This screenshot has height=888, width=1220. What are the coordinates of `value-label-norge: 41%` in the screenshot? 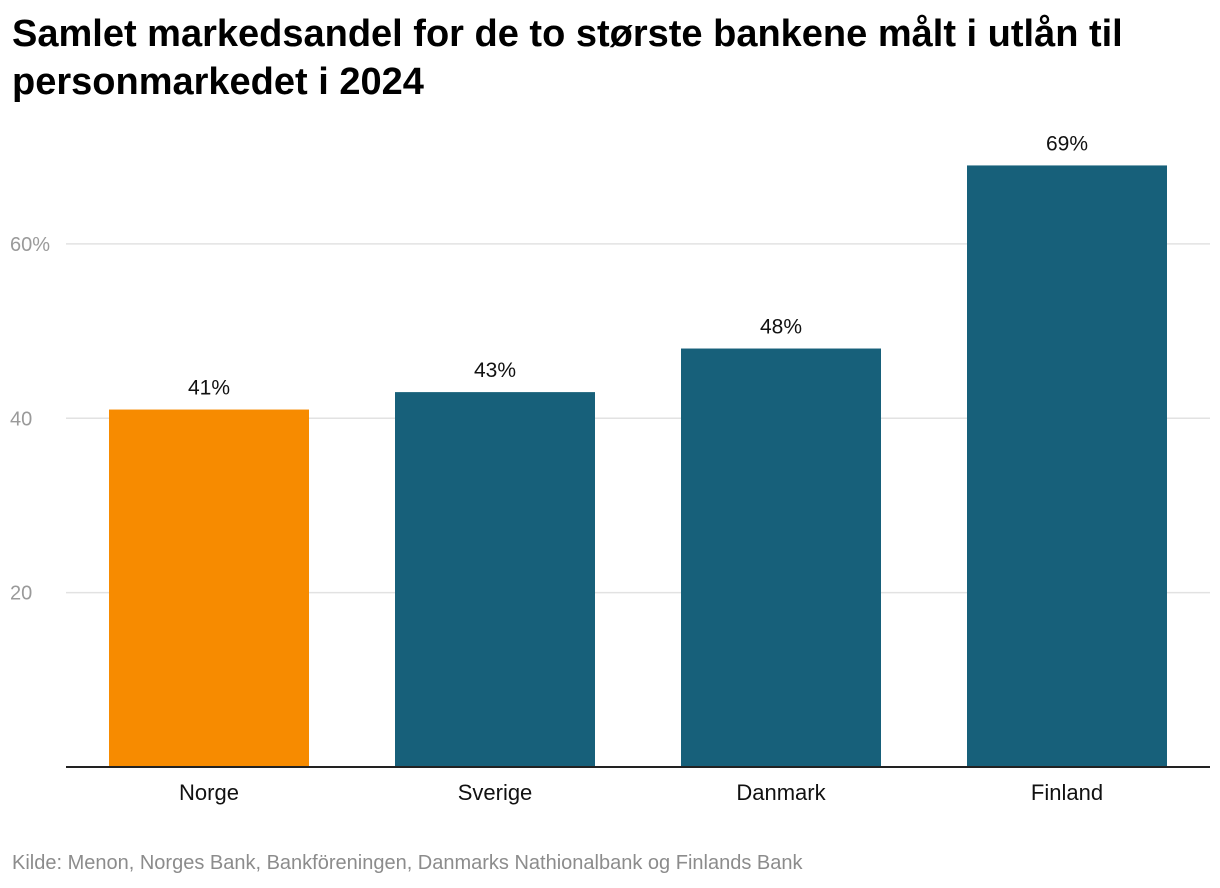 It's located at (209, 388).